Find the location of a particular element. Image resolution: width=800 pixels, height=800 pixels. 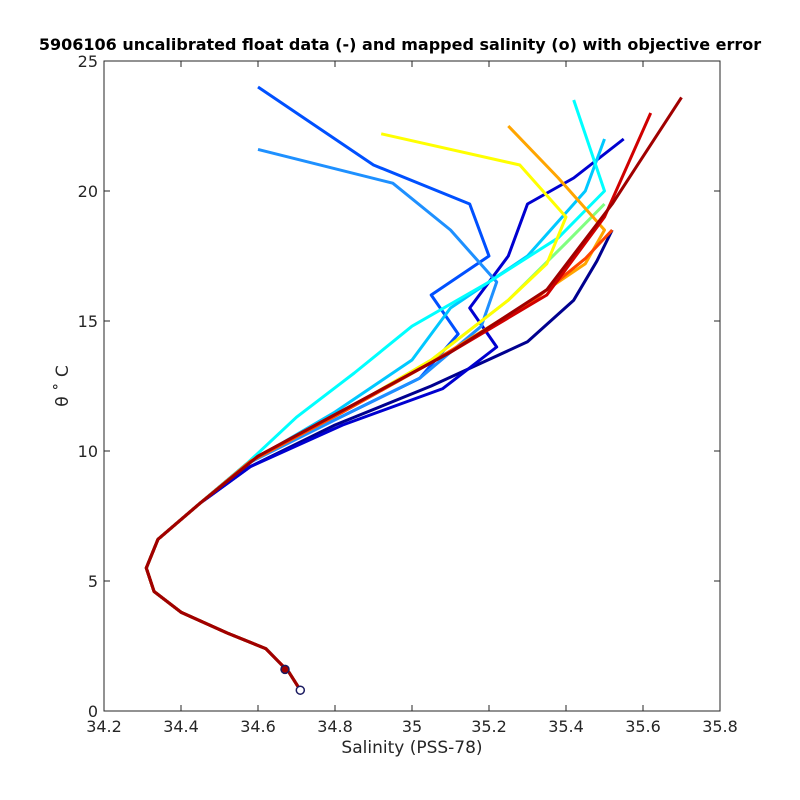

x-tick-label: 35.6 is located at coordinates (643, 726).